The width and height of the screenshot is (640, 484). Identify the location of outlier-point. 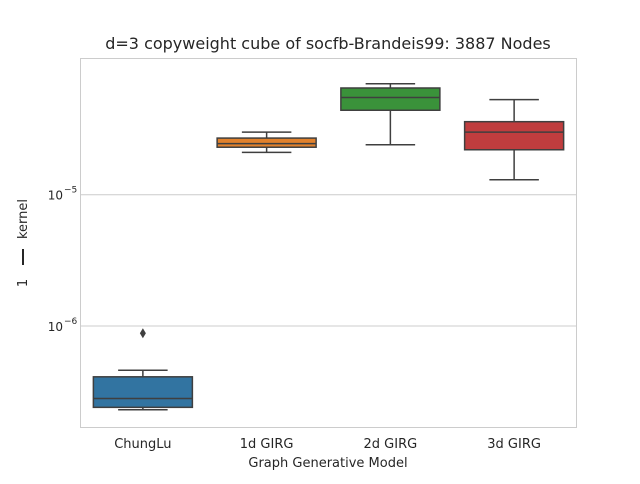
(142, 333).